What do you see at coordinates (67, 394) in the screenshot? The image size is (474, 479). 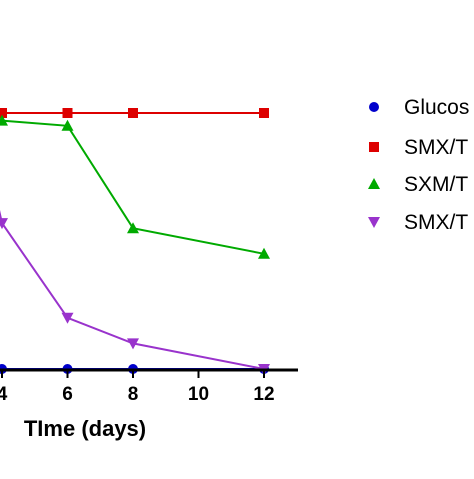 I see `x-tick-label-1: 6` at bounding box center [67, 394].